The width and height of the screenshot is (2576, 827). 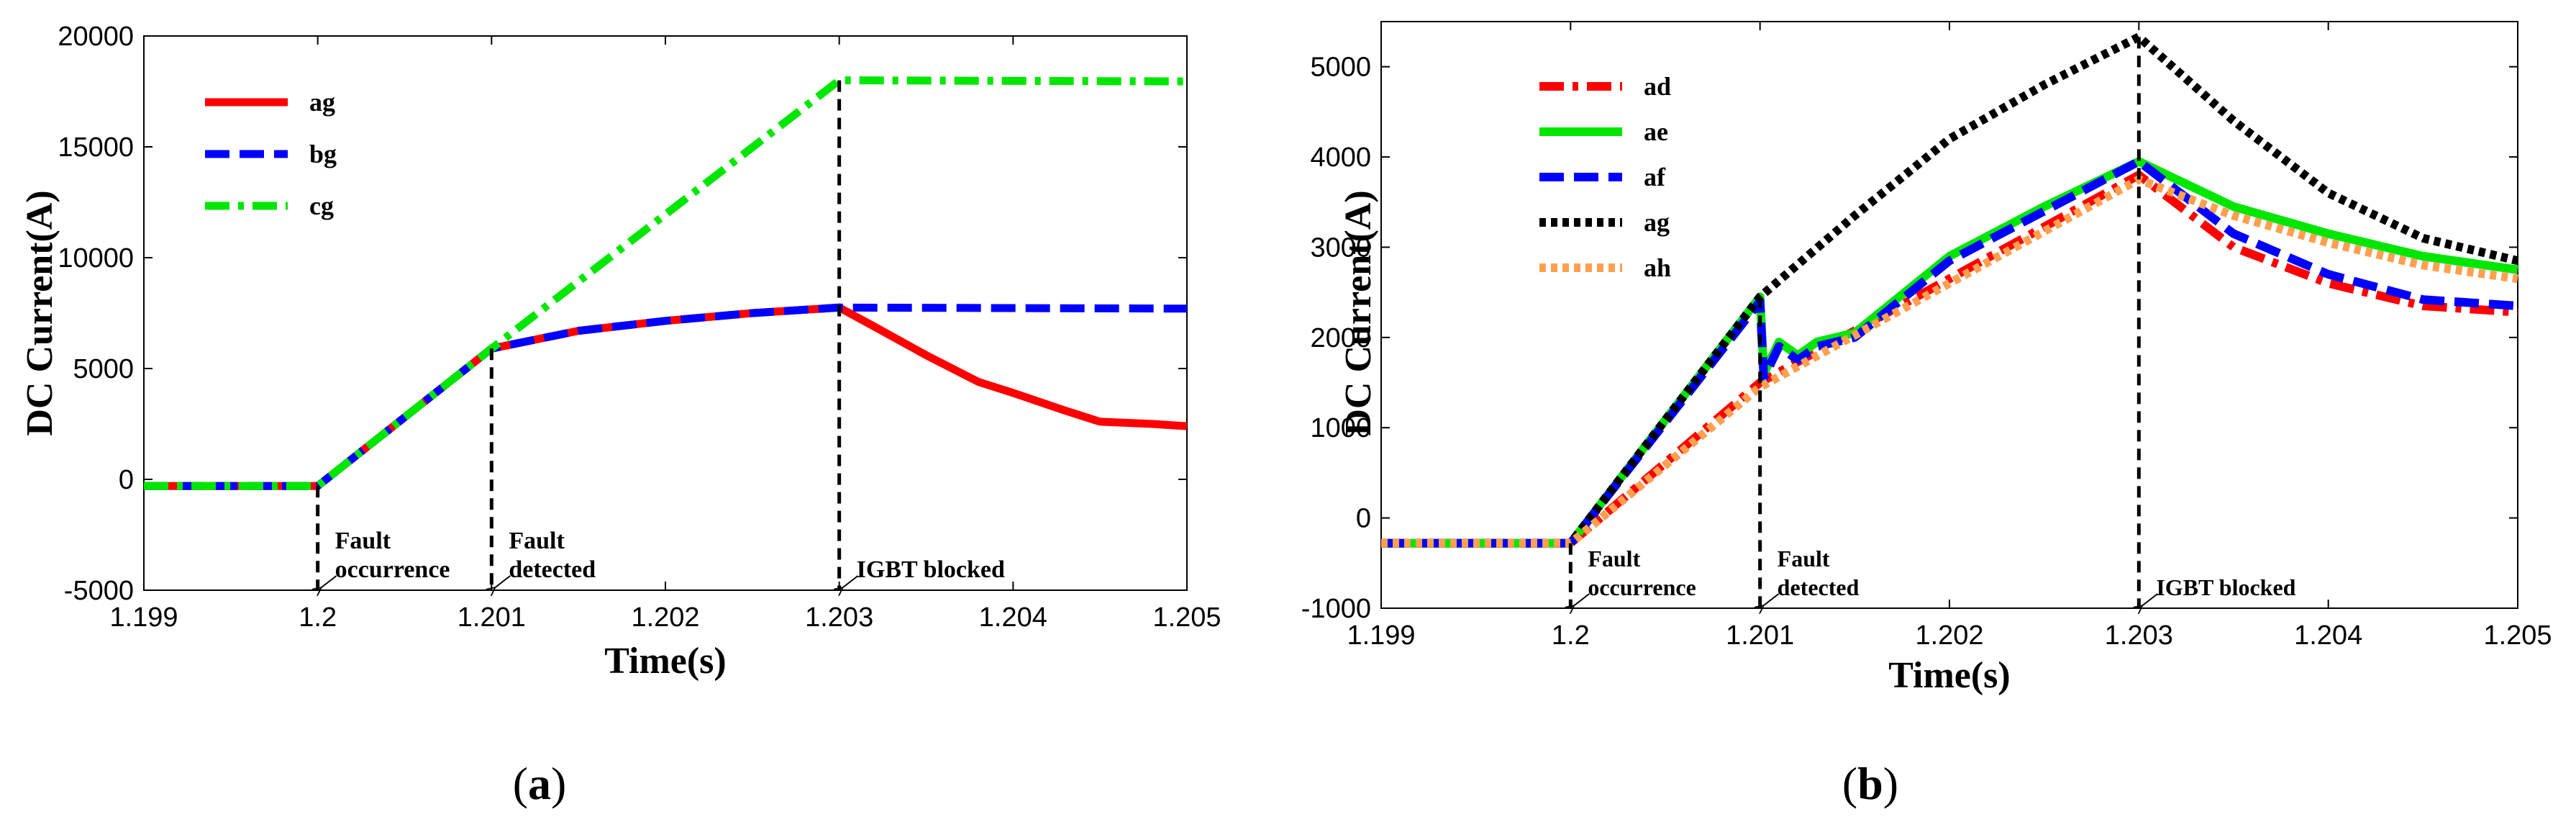 What do you see at coordinates (1340, 428) in the screenshot?
I see `y-tick-label: 1000` at bounding box center [1340, 428].